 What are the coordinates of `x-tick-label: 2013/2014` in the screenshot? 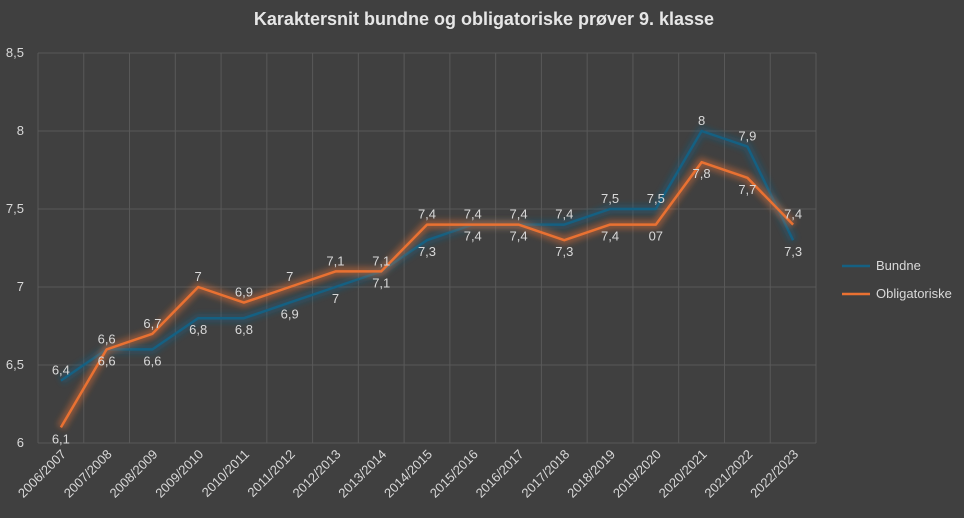 It's located at (362, 474).